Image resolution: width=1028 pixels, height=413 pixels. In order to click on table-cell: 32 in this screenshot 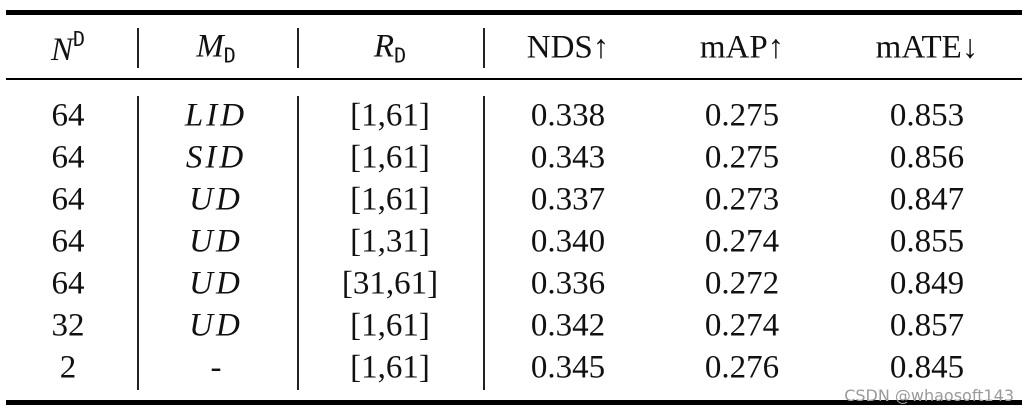, I will do `click(68, 325)`.